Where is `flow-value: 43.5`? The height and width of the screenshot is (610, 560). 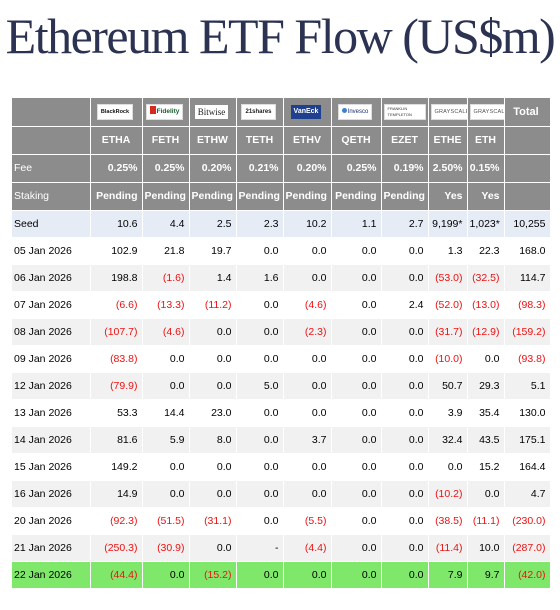 flow-value: 43.5 is located at coordinates (486, 440).